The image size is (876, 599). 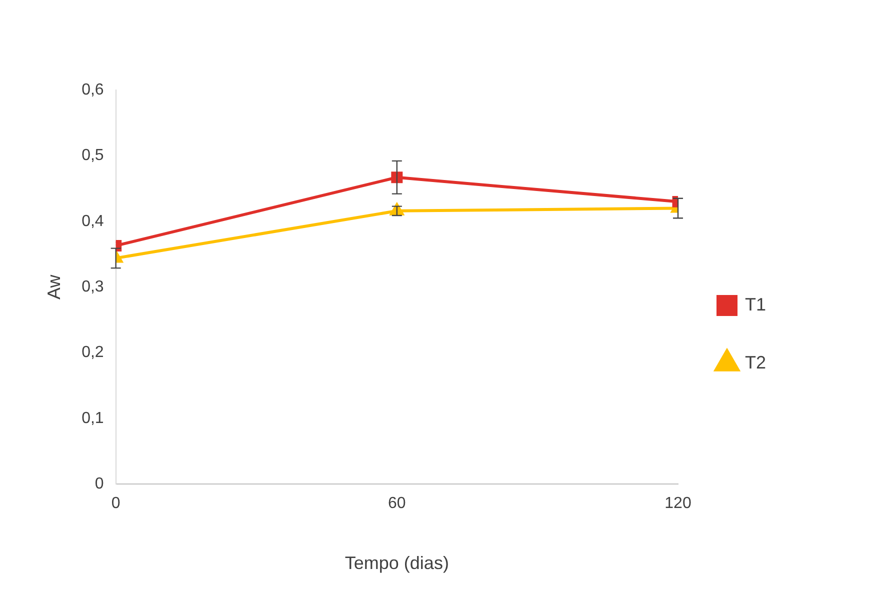 I want to click on x-axis-title: Tempo (dias), so click(x=396, y=563).